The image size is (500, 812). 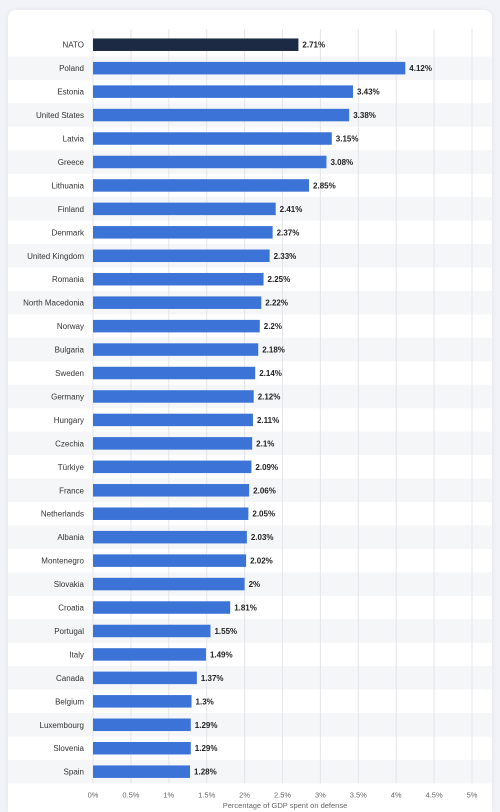 I want to click on category-label: Slovenia, so click(x=68, y=748).